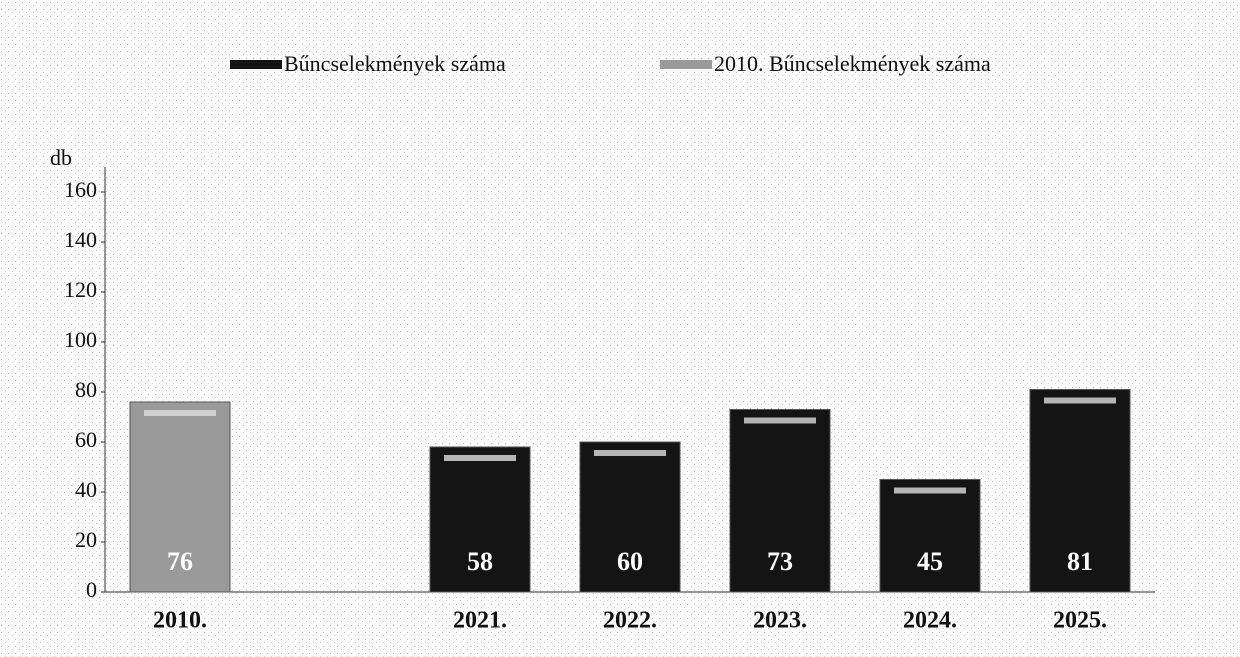  What do you see at coordinates (630, 561) in the screenshot?
I see `data-label: 60` at bounding box center [630, 561].